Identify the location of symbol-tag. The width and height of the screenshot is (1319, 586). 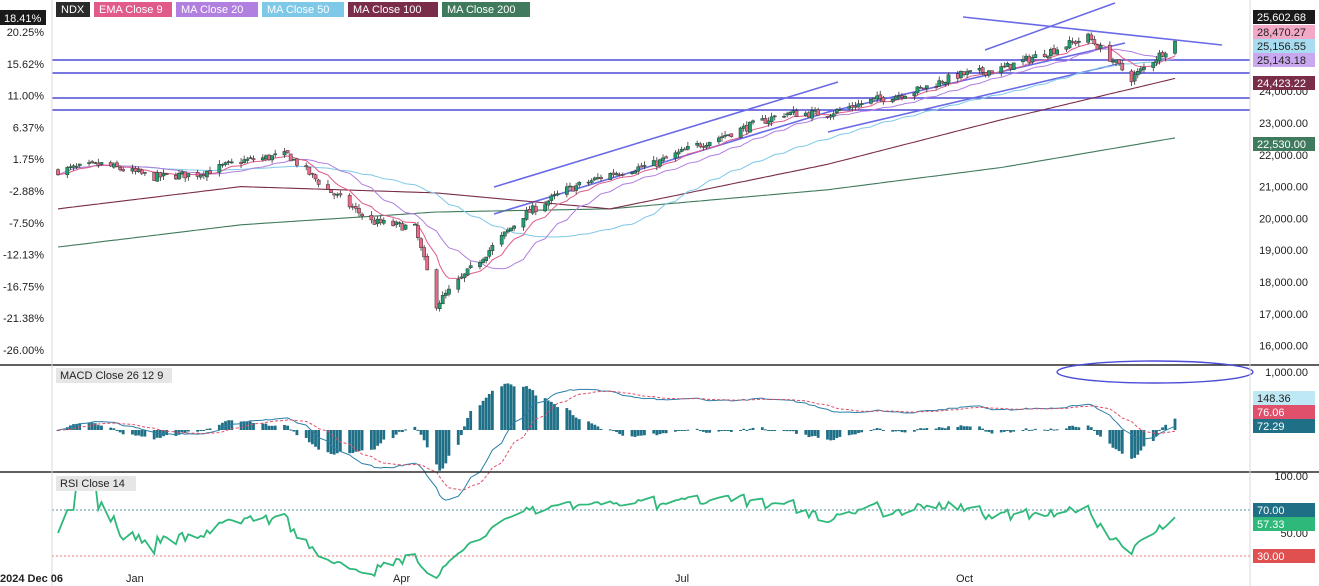
(73, 9).